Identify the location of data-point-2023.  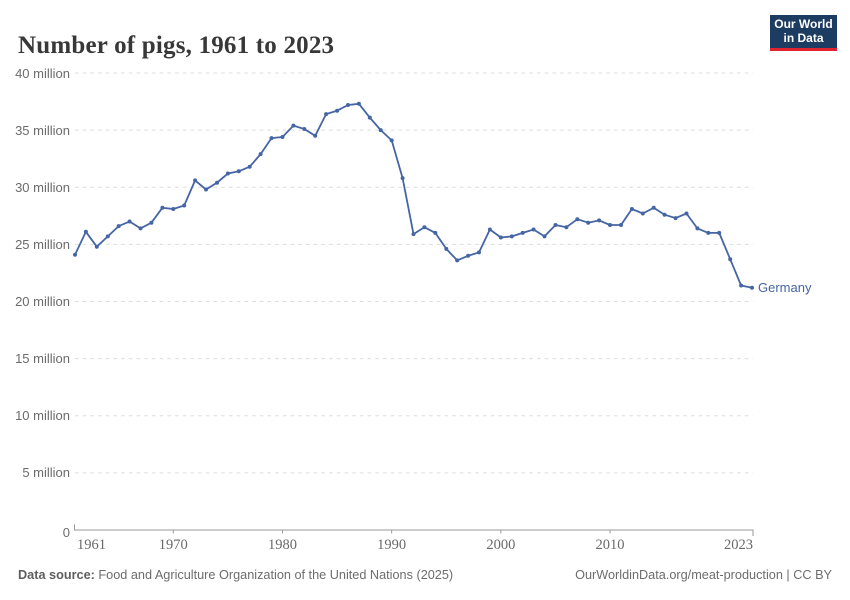
(752, 287).